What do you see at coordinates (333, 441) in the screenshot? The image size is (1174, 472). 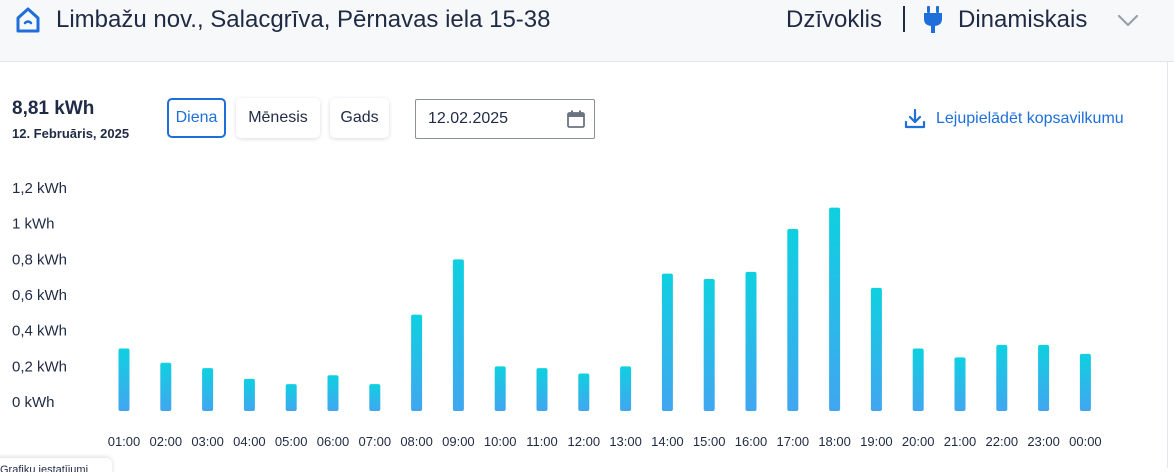 I see `x-tick-label: 06:00` at bounding box center [333, 441].